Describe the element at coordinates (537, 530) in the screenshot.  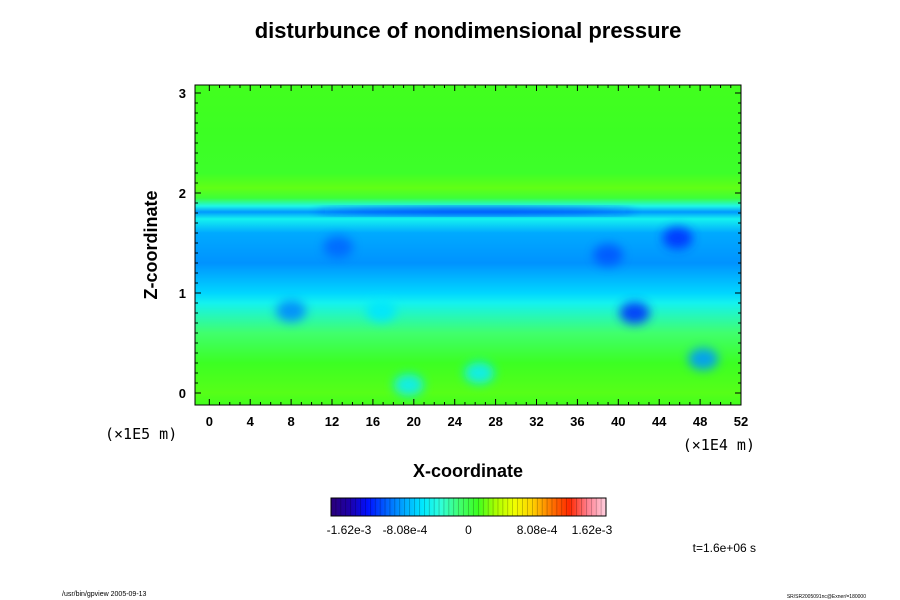
I see `colorbar-tick-label: 8.08e-4` at that location.